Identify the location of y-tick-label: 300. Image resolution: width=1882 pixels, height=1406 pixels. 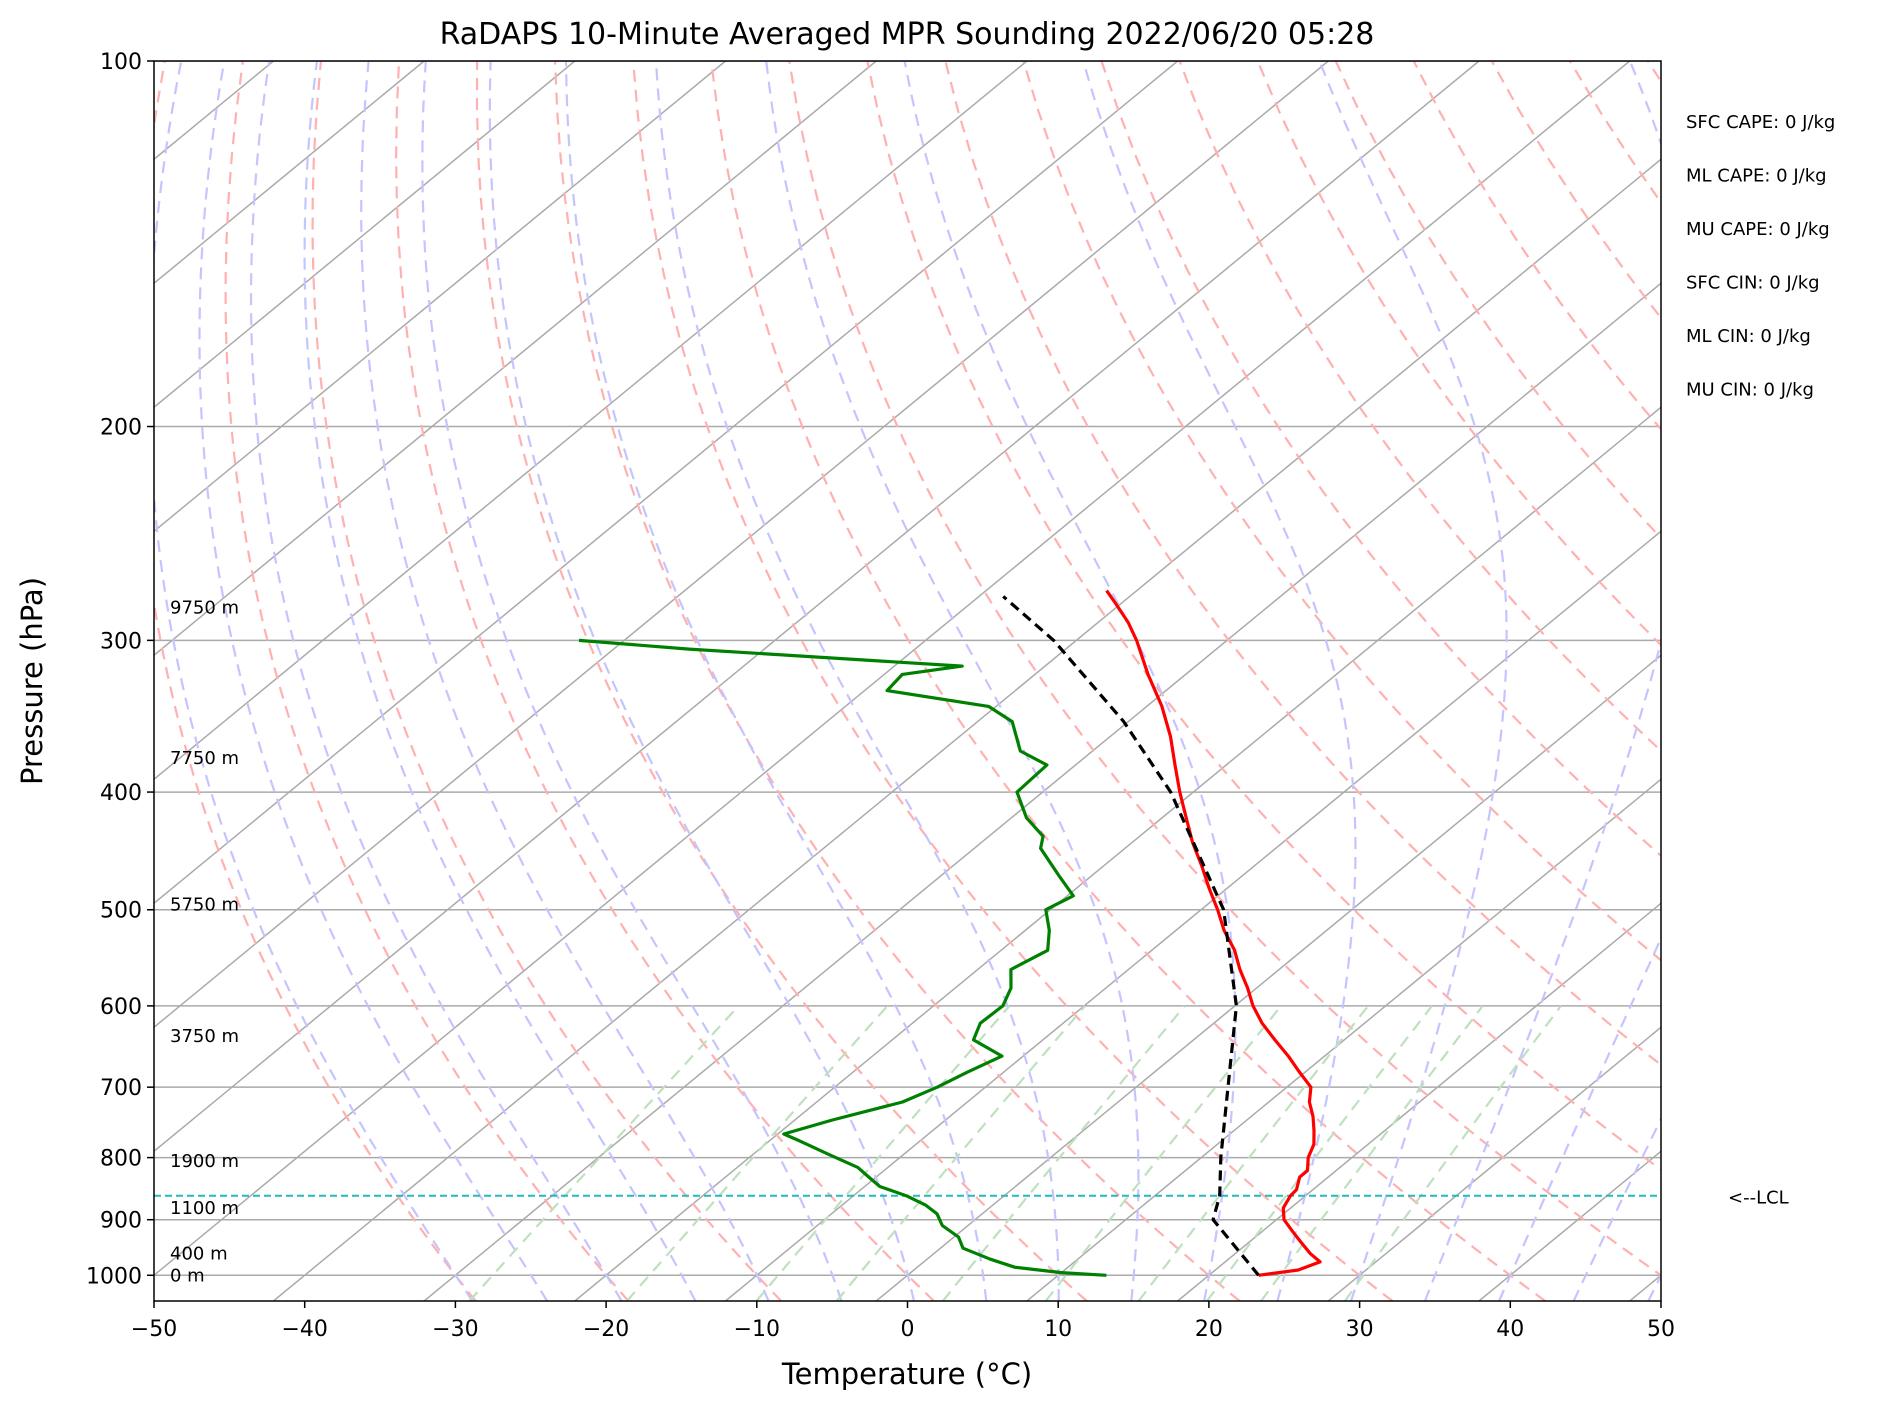
(121, 641).